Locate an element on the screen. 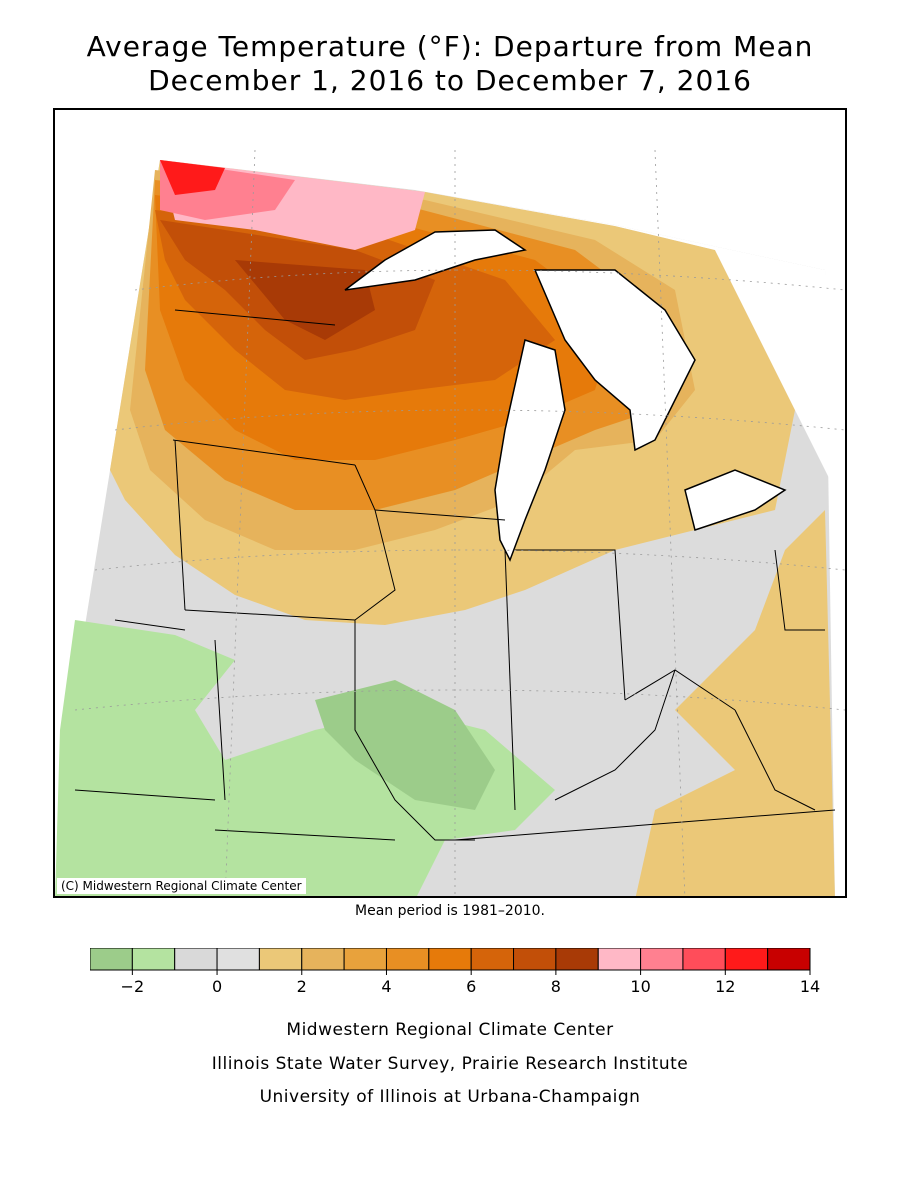 This screenshot has height=1200, width=900. map-credit: (C) Midwestern Regional Climate Center is located at coordinates (181, 886).